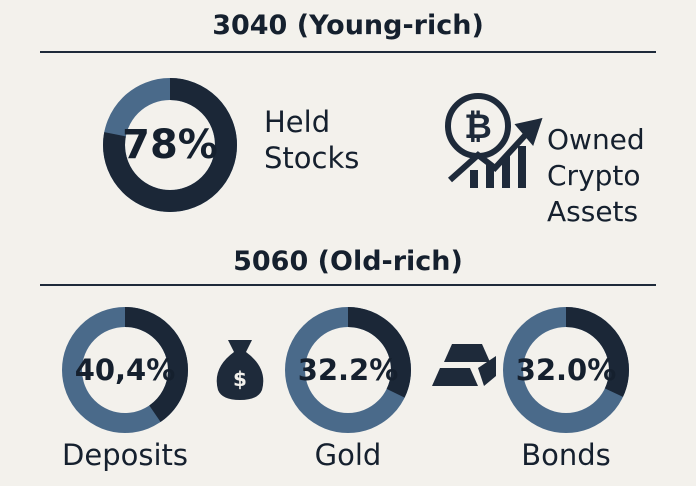 The width and height of the screenshot is (696, 486). I want to click on value-label: 32.0%, so click(566, 370).